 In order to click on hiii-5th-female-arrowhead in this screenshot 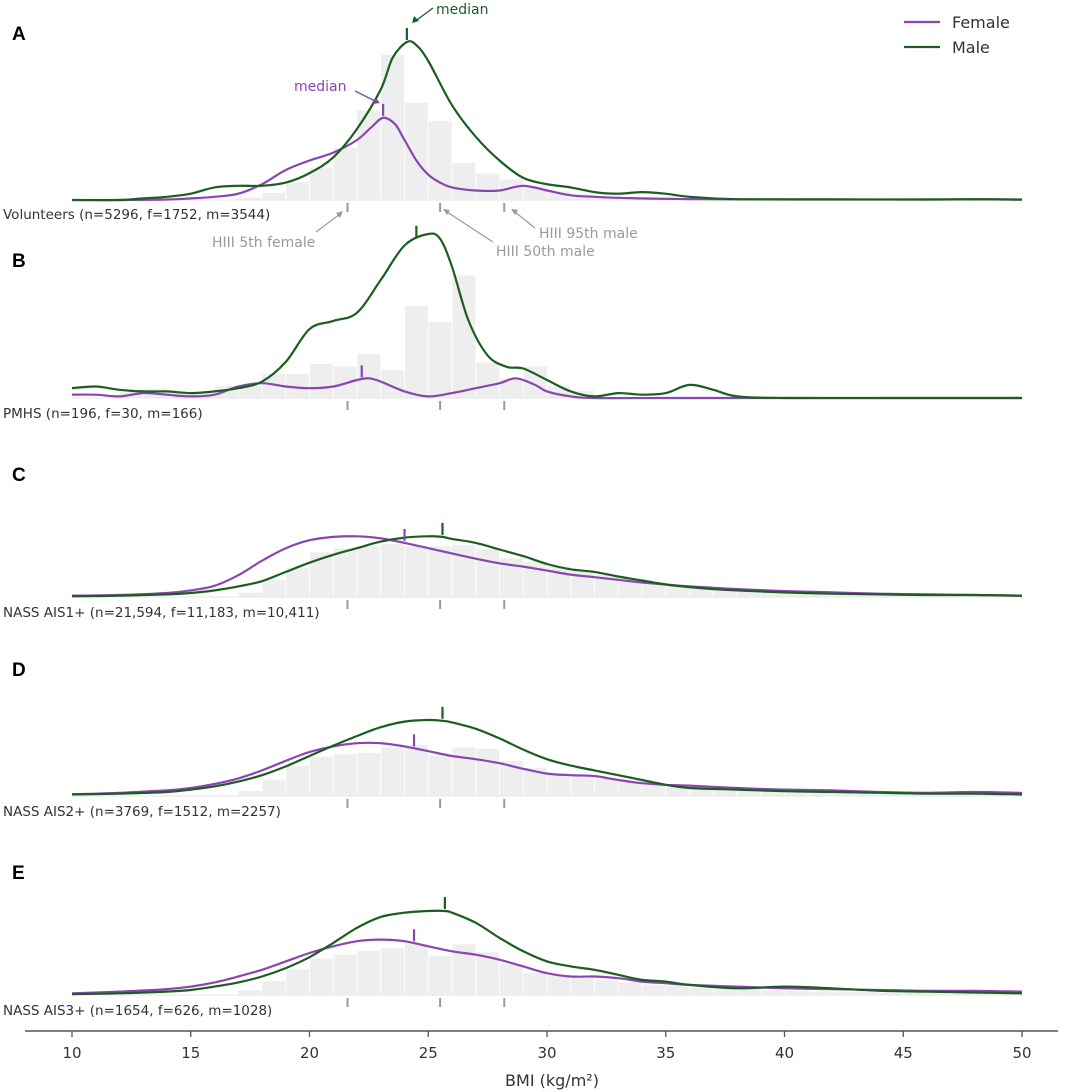, I will do `click(339, 214)`.